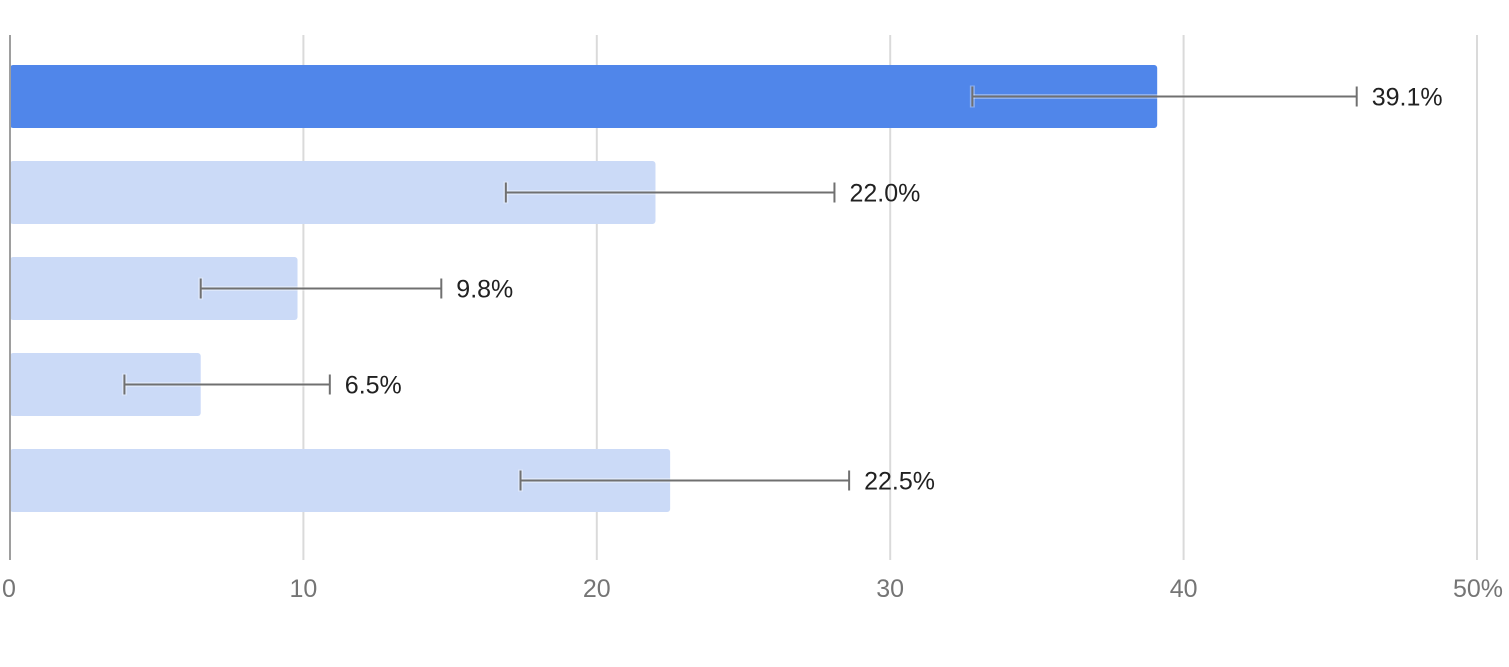 This screenshot has height=667, width=1509. Describe the element at coordinates (303, 589) in the screenshot. I see `x-tick-label: 10` at that location.